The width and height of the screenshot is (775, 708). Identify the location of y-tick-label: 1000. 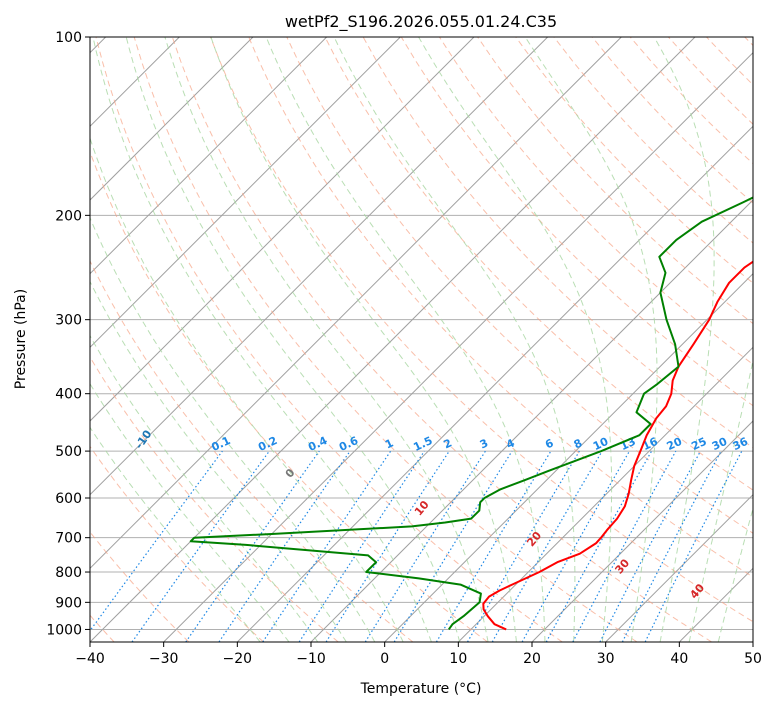
(64, 630).